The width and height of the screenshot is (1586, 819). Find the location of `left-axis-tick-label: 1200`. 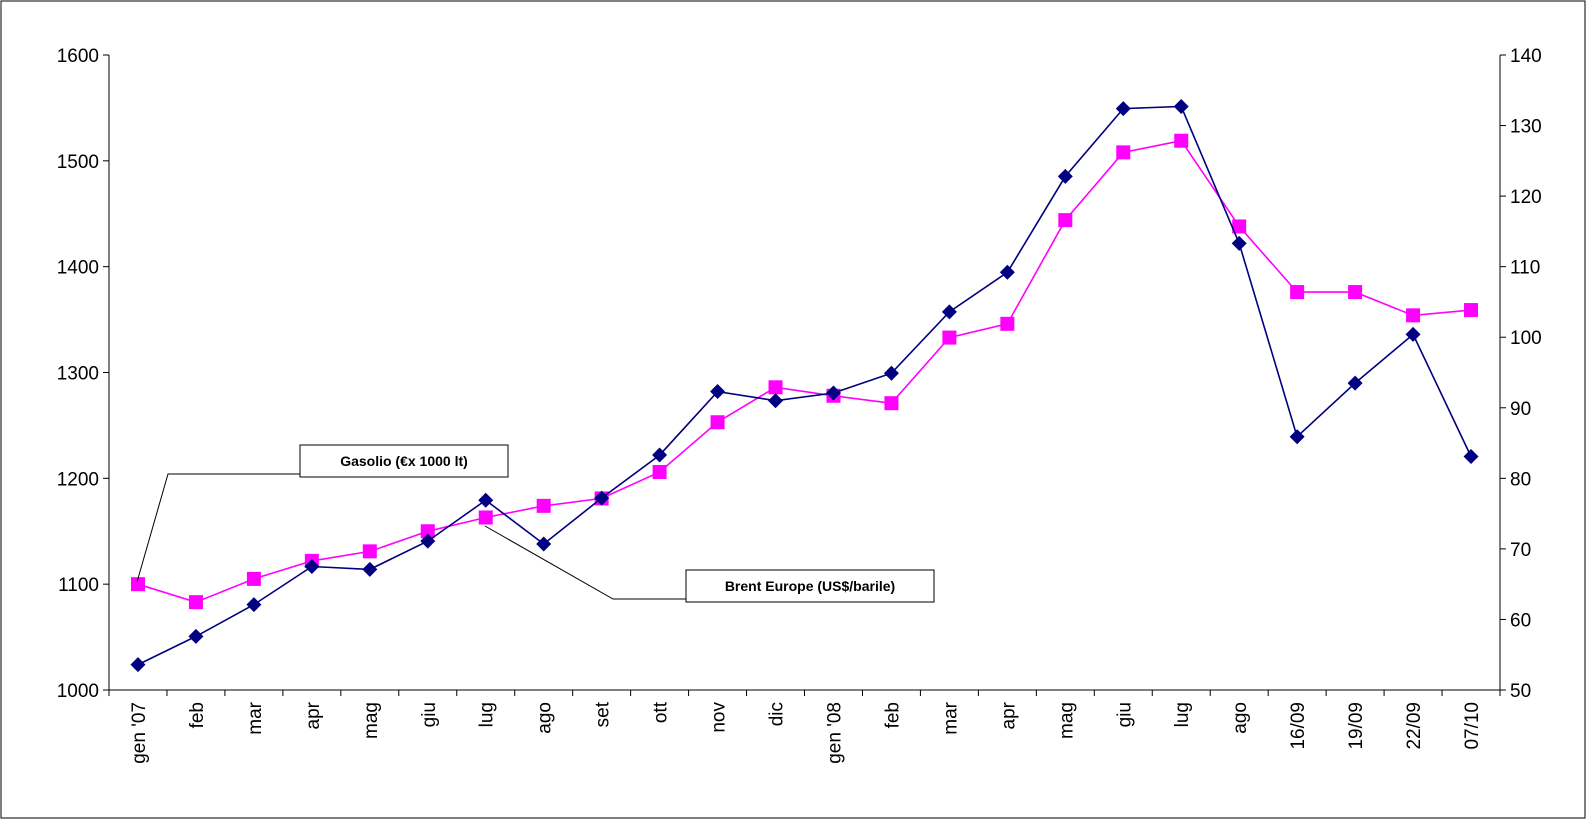

left-axis-tick-label: 1200 is located at coordinates (78, 479).